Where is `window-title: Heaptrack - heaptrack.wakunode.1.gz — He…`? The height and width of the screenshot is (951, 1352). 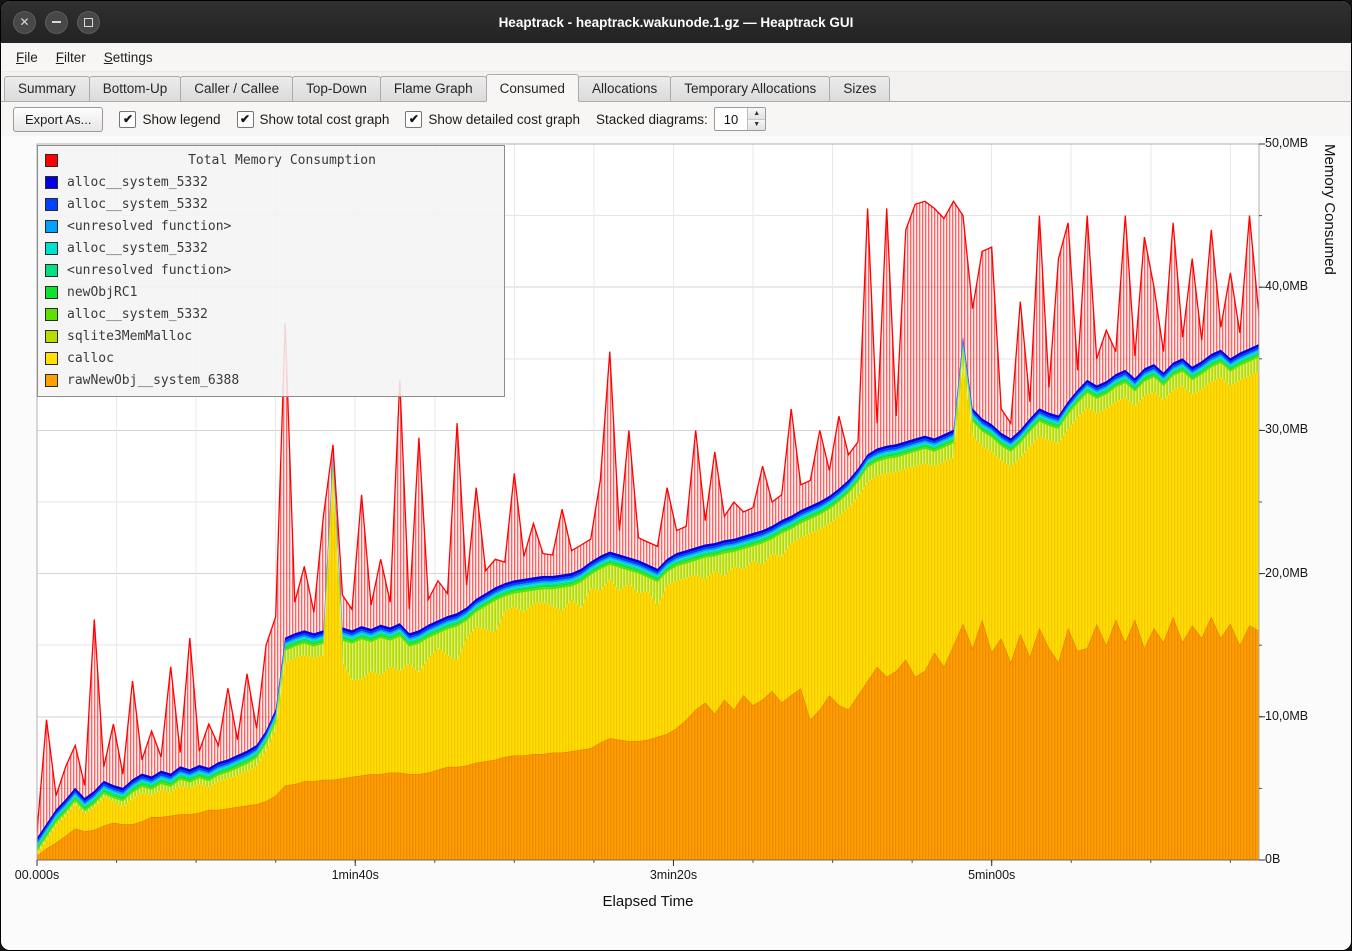
window-title: Heaptrack - heaptrack.wakunode.1.gz — He… is located at coordinates (676, 22).